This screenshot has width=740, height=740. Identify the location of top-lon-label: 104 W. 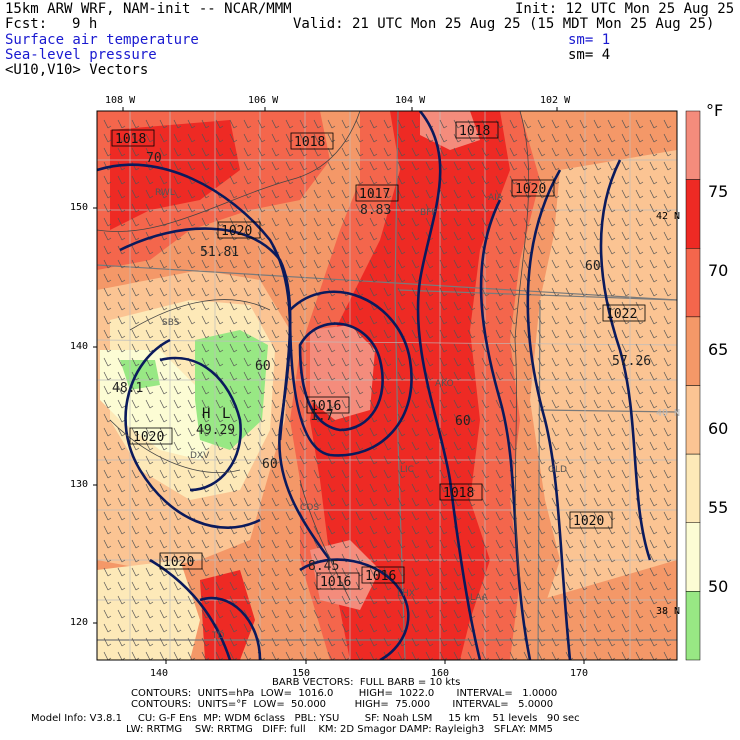
(410, 100).